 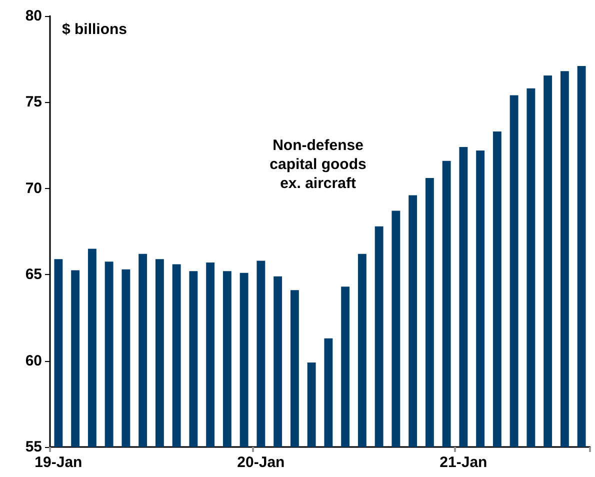 I want to click on y-axis-title: $ billions, so click(x=95, y=29).